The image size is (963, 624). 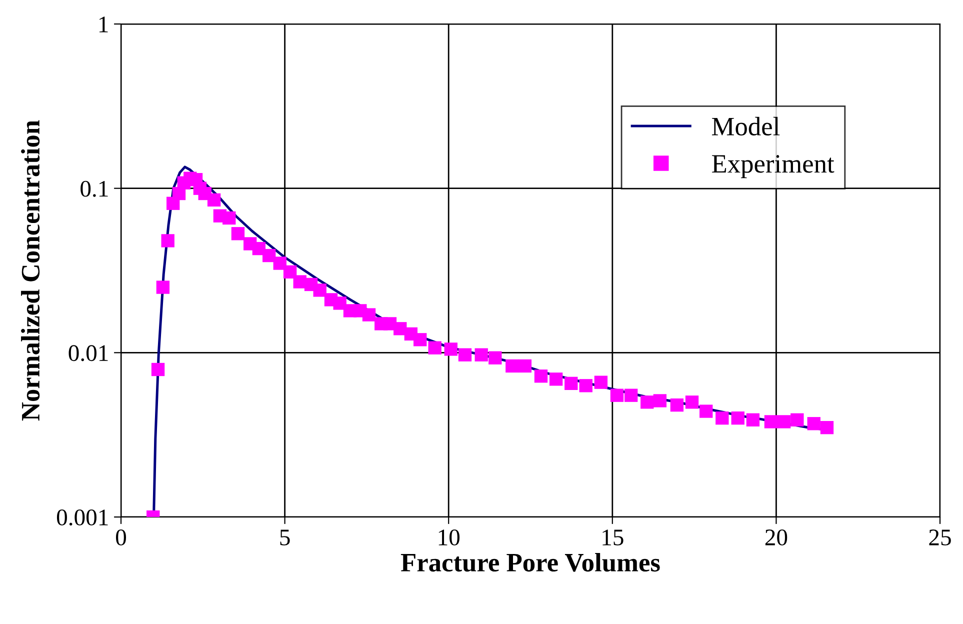 What do you see at coordinates (285, 538) in the screenshot?
I see `x-tick-label: 5` at bounding box center [285, 538].